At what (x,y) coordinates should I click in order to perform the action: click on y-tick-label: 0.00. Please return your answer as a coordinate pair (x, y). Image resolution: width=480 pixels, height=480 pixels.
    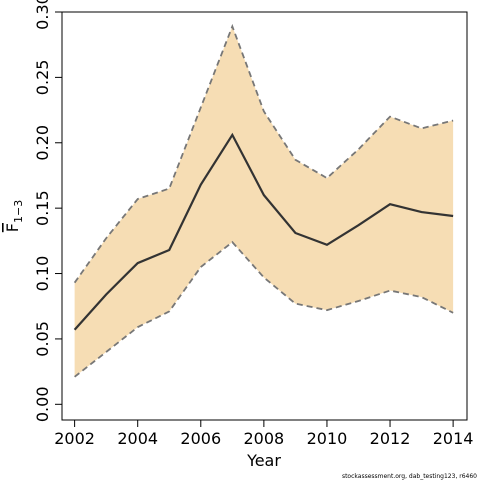
    Looking at the image, I should click on (42, 404).